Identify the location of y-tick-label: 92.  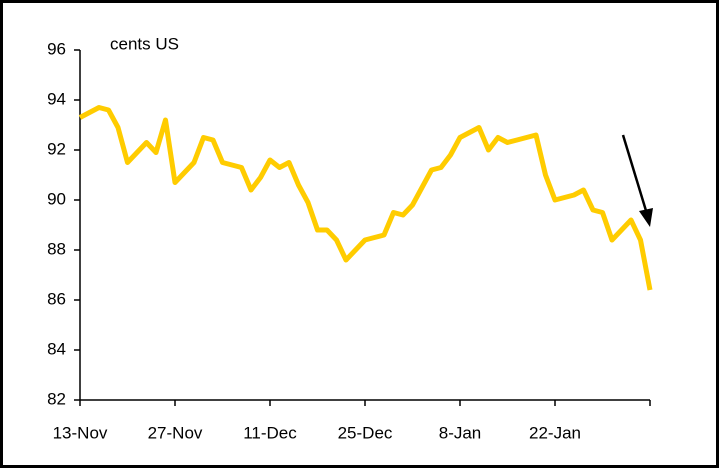
(56, 148).